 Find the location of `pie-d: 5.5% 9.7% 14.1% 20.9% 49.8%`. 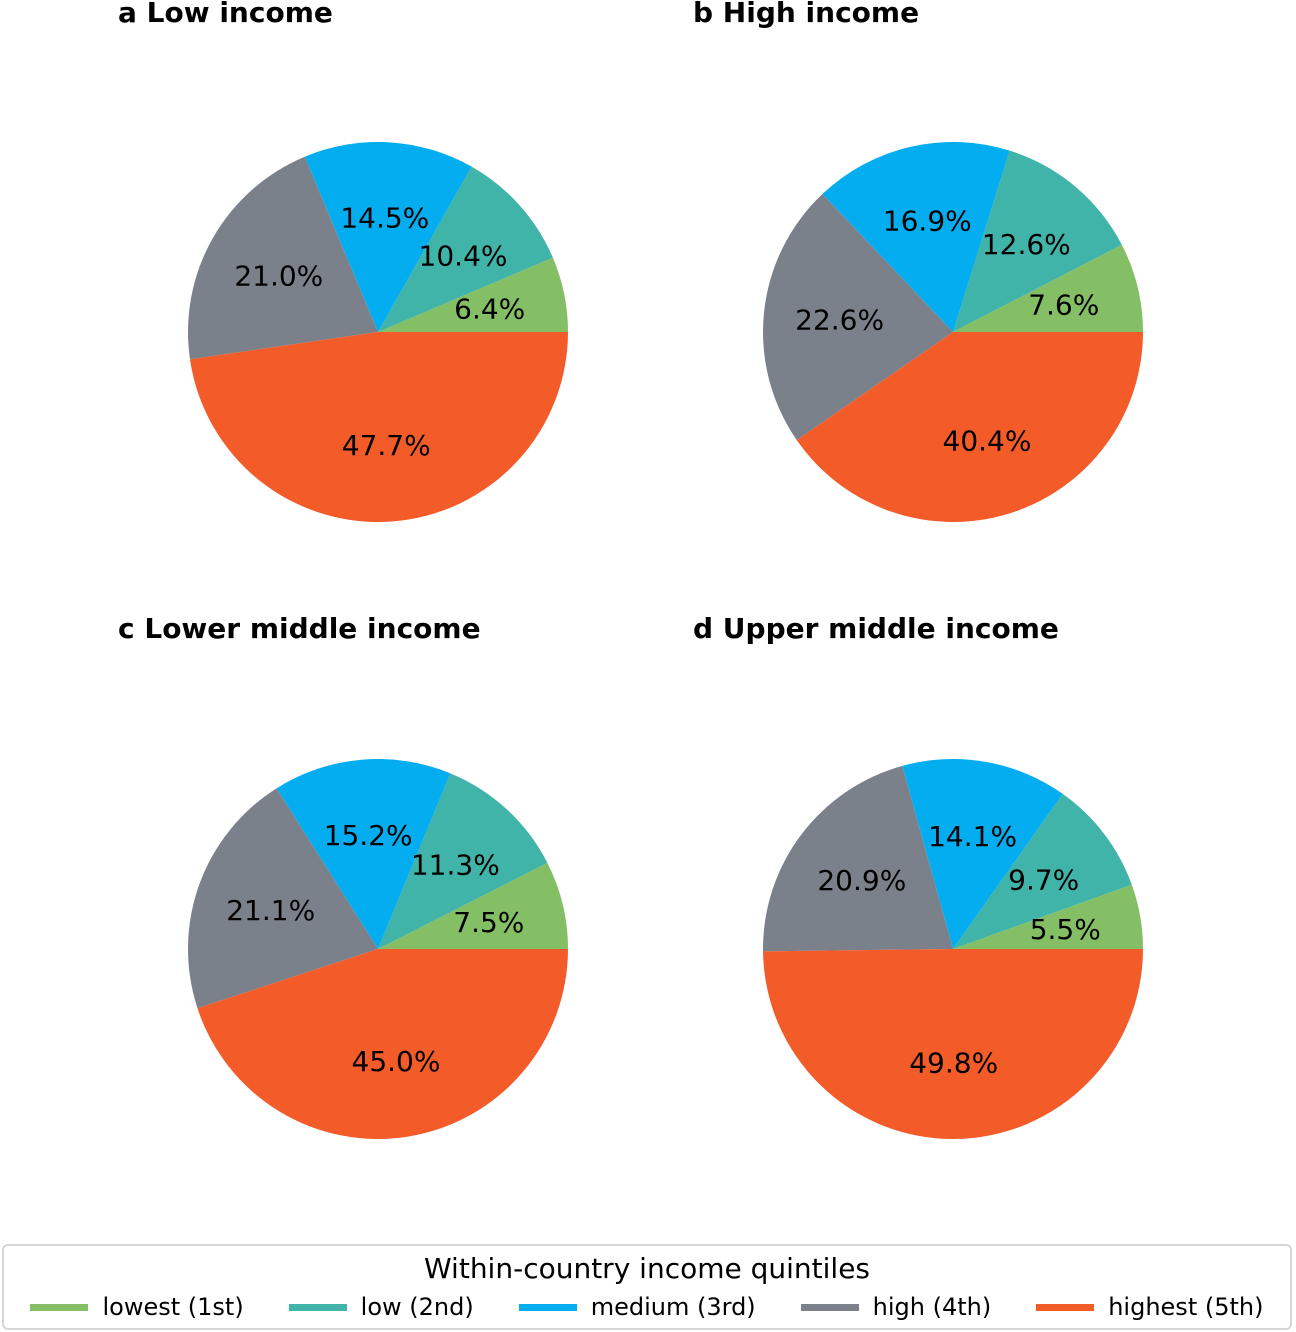

pie-d: 5.5% 9.7% 14.1% 20.9% 49.8% is located at coordinates (953, 949).